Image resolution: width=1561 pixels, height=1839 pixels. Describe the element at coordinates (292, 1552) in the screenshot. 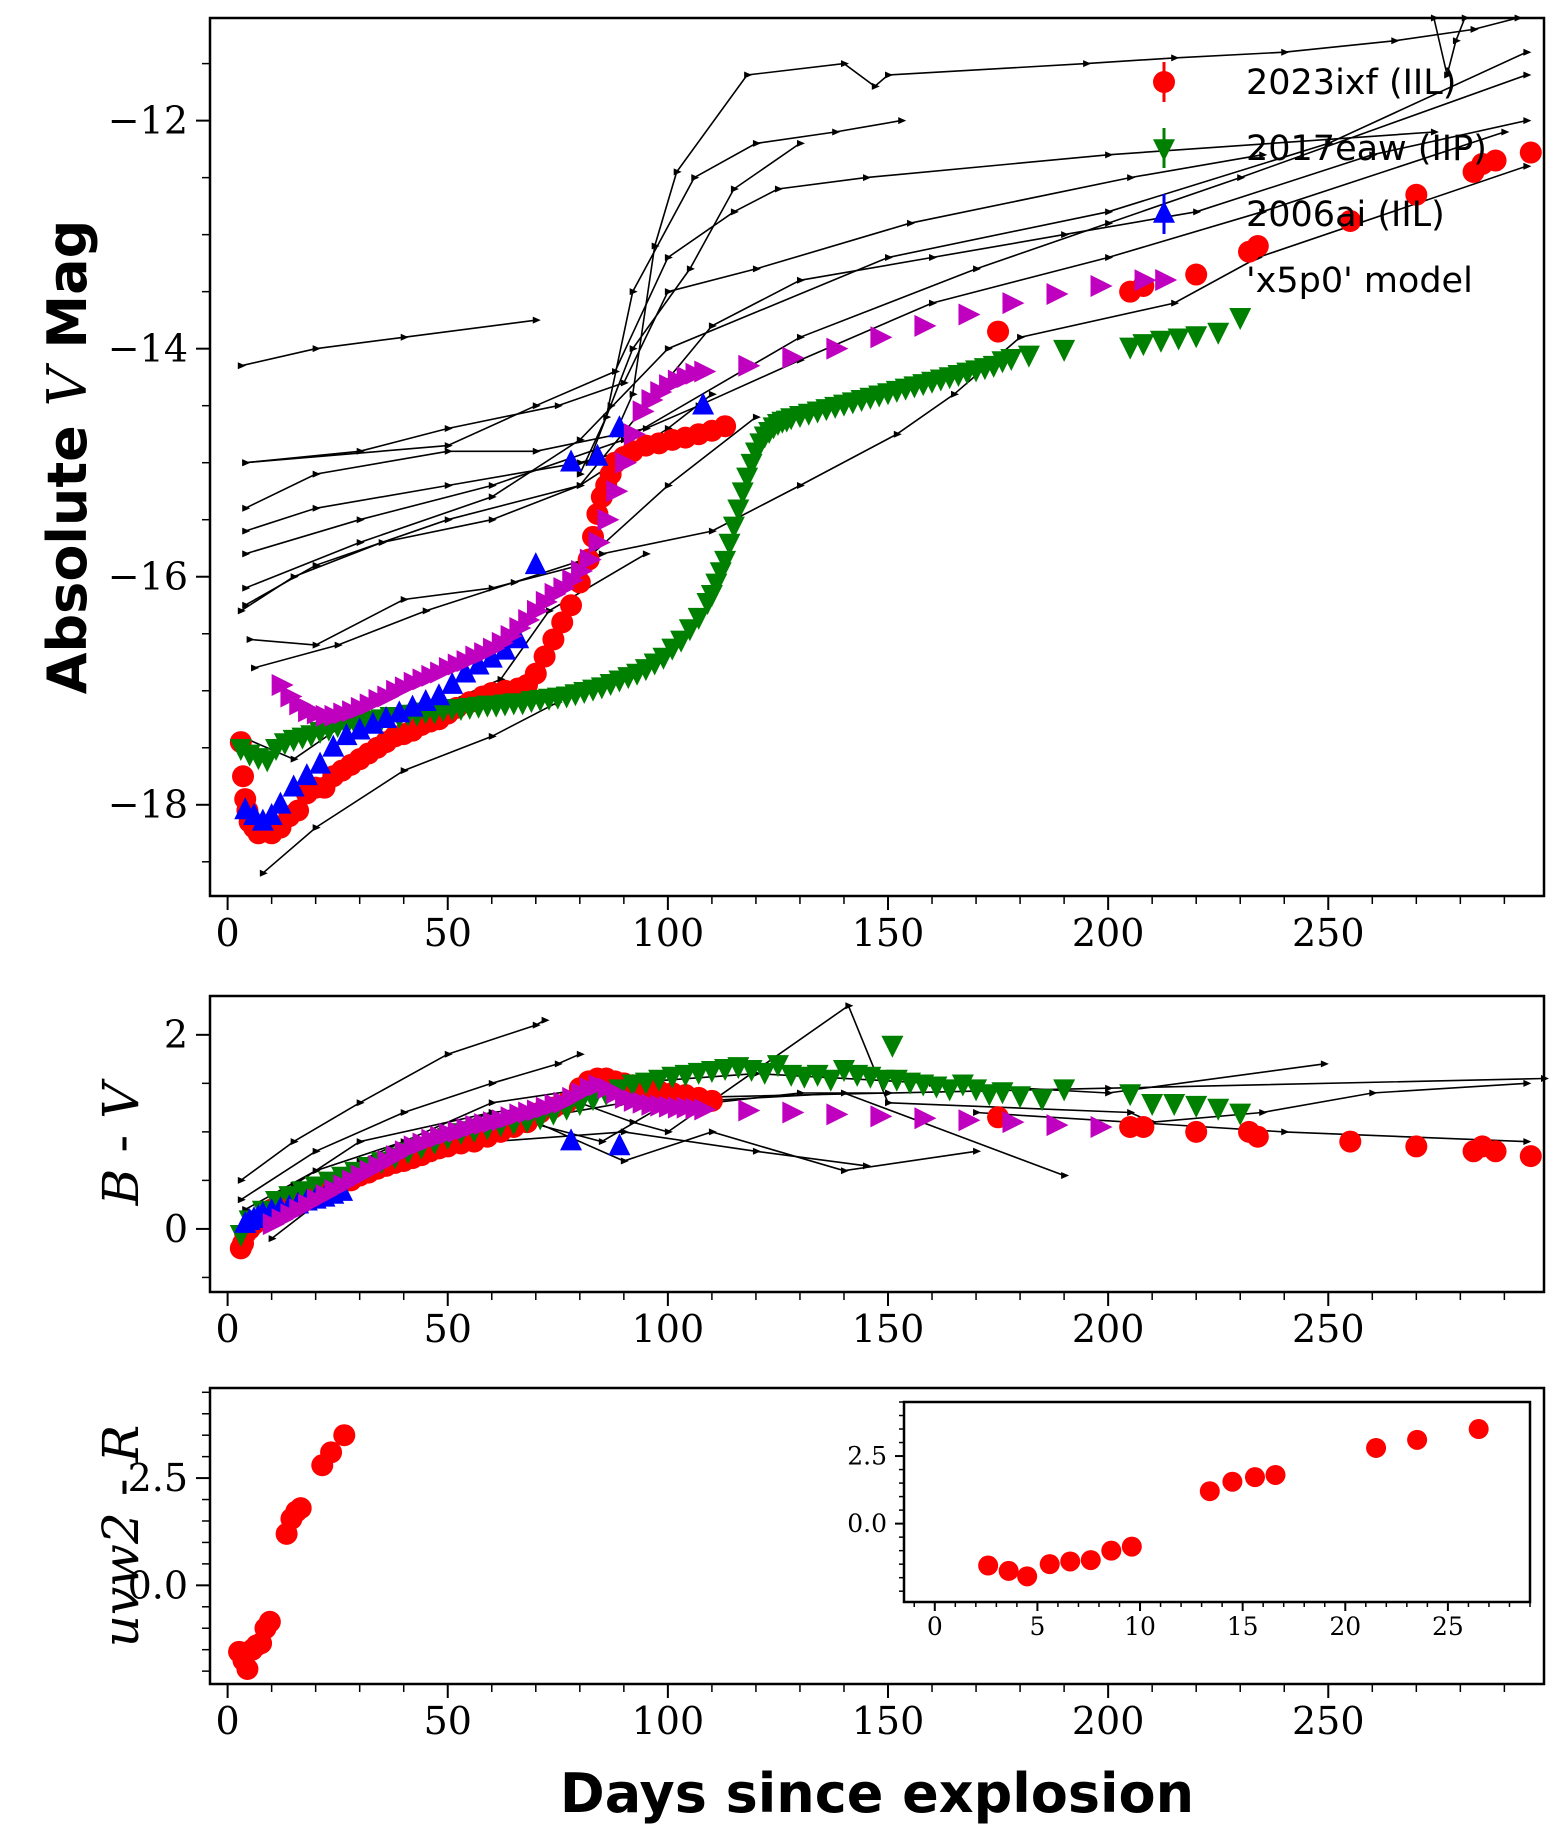

I see `bottom-data-series` at that location.